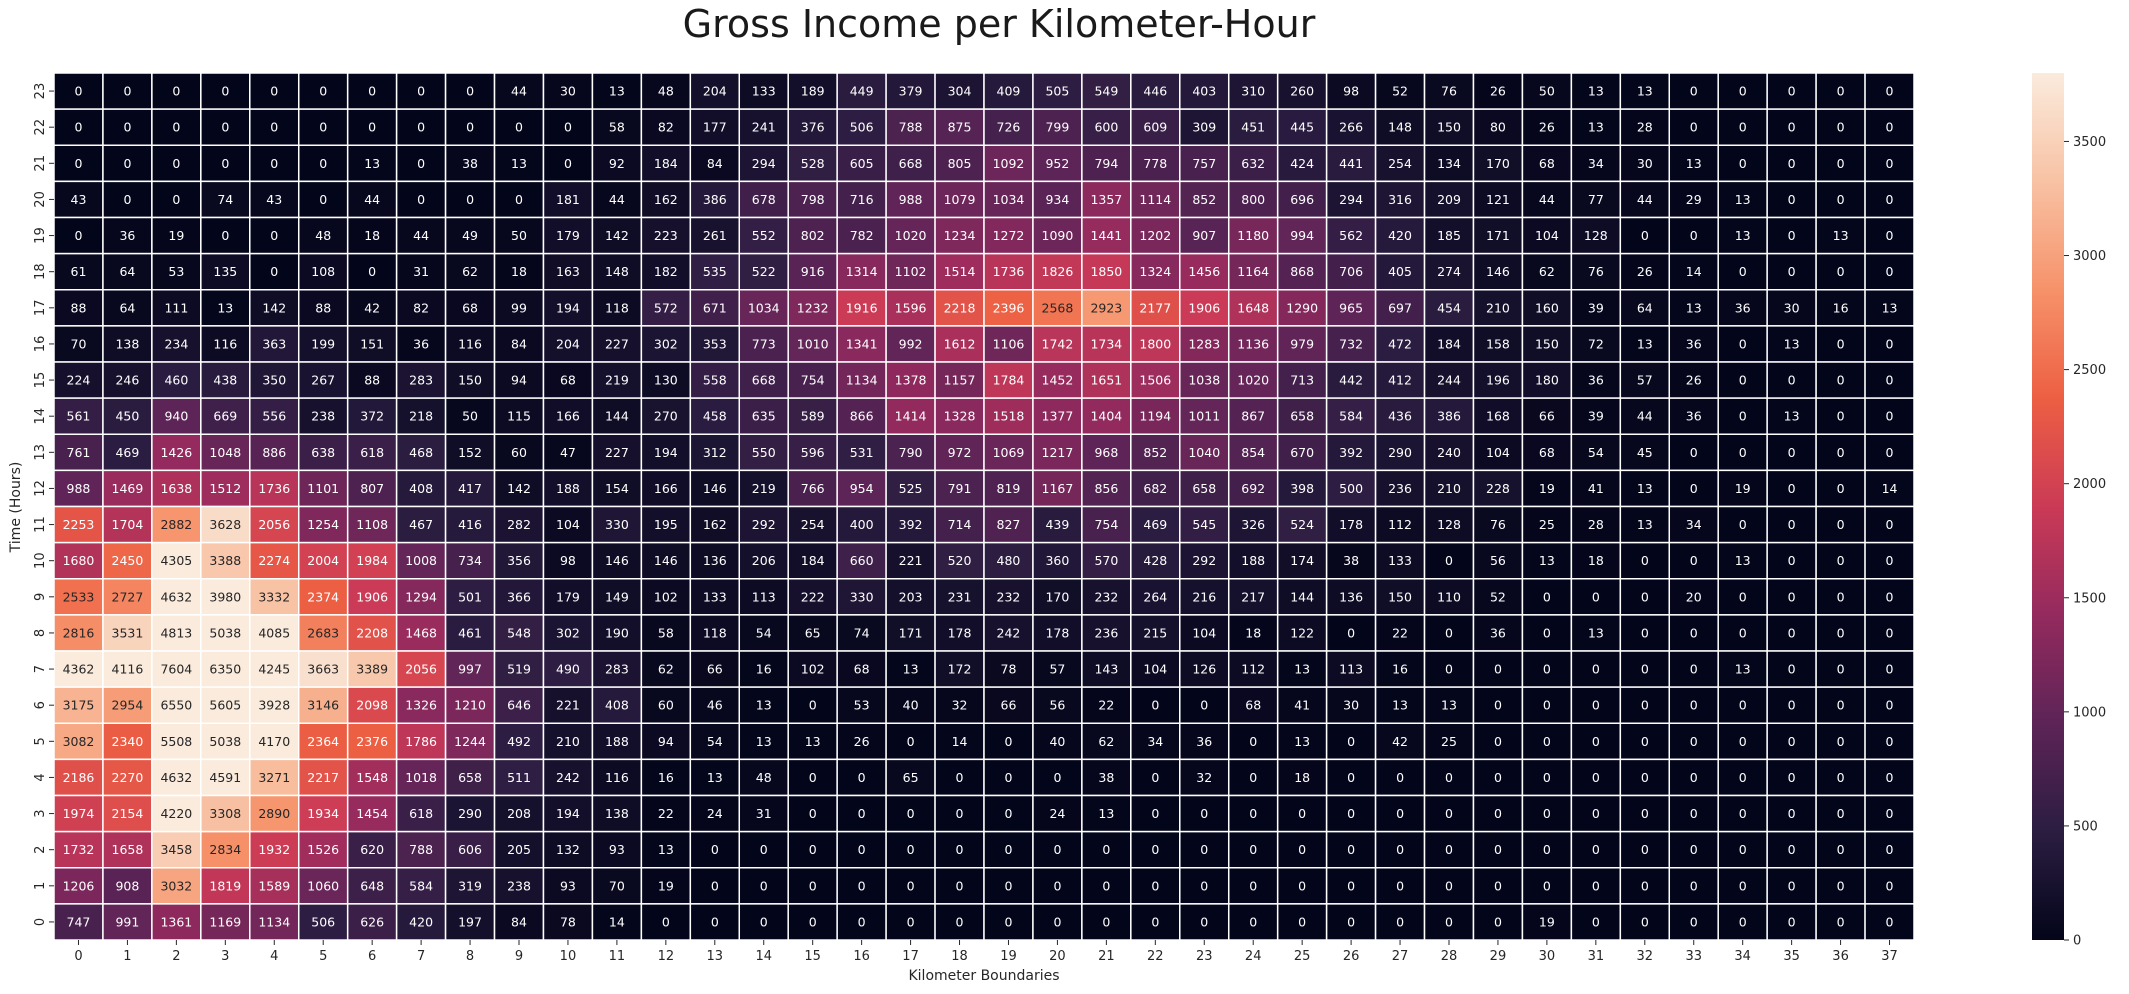  What do you see at coordinates (666, 813) in the screenshot?
I see `cell-value-label: 22` at bounding box center [666, 813].